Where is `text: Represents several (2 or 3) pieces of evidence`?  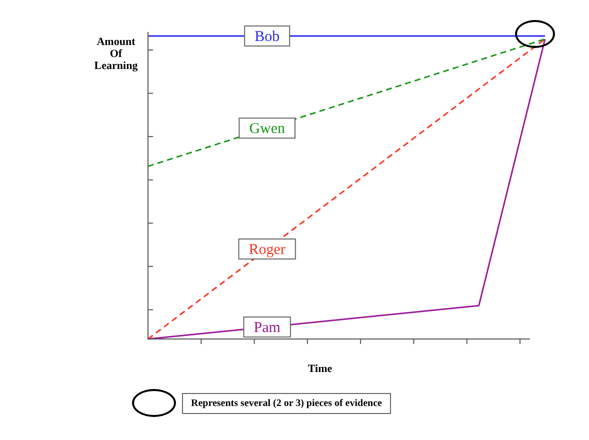 text: Represents several (2 or 3) pieces of evidence is located at coordinates (286, 403).